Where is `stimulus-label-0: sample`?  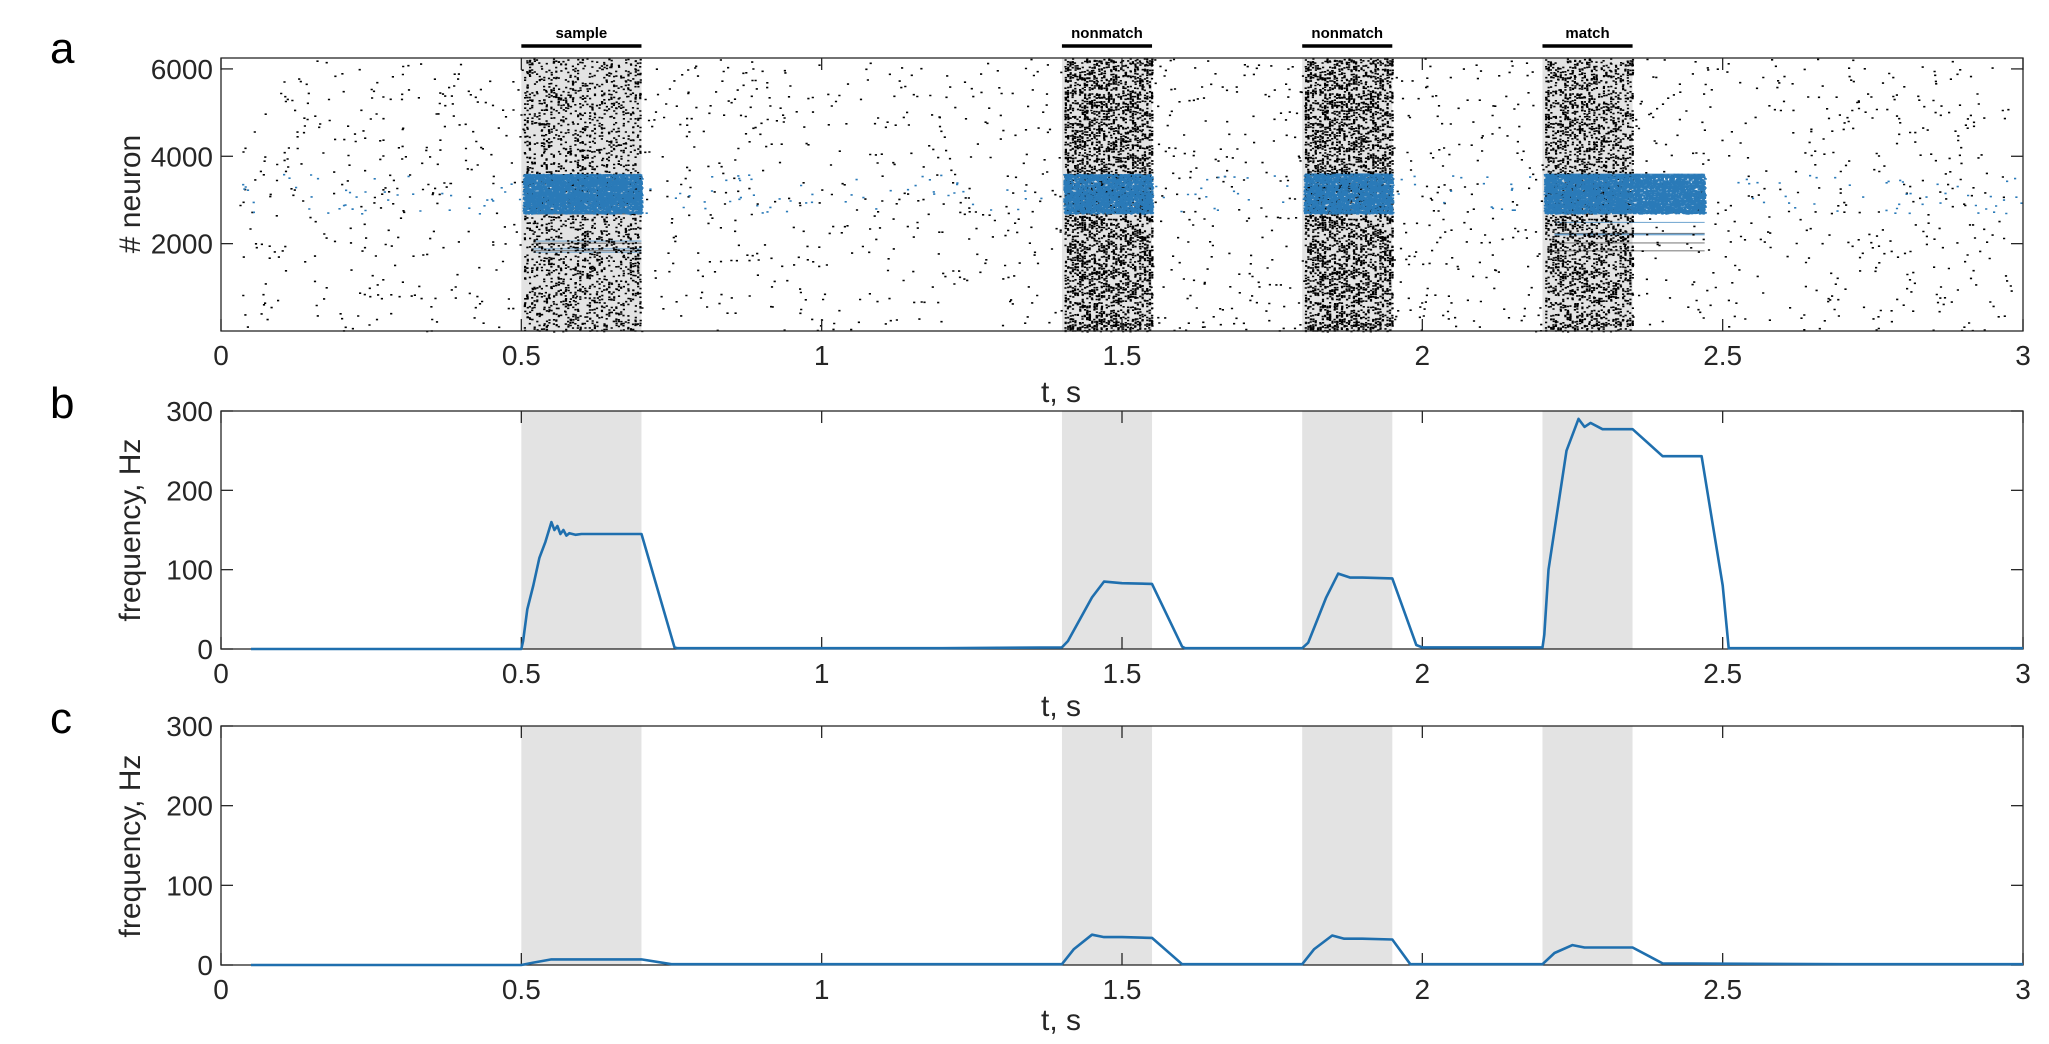
stimulus-label-0: sample is located at coordinates (582, 33).